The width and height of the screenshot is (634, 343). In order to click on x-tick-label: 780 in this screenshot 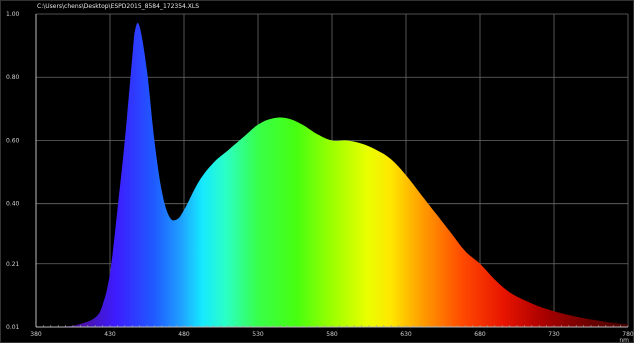, I will do `click(628, 334)`.